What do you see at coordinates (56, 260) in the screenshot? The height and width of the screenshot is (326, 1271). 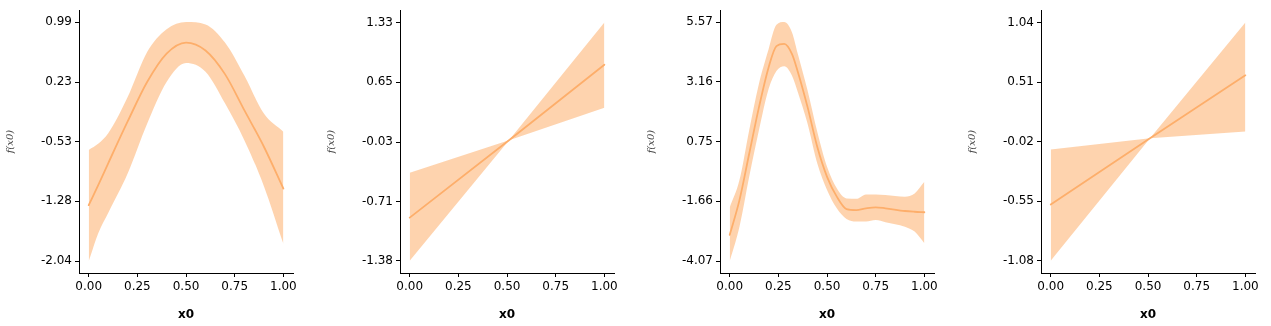 I see `y-tick-label: -2.04` at bounding box center [56, 260].